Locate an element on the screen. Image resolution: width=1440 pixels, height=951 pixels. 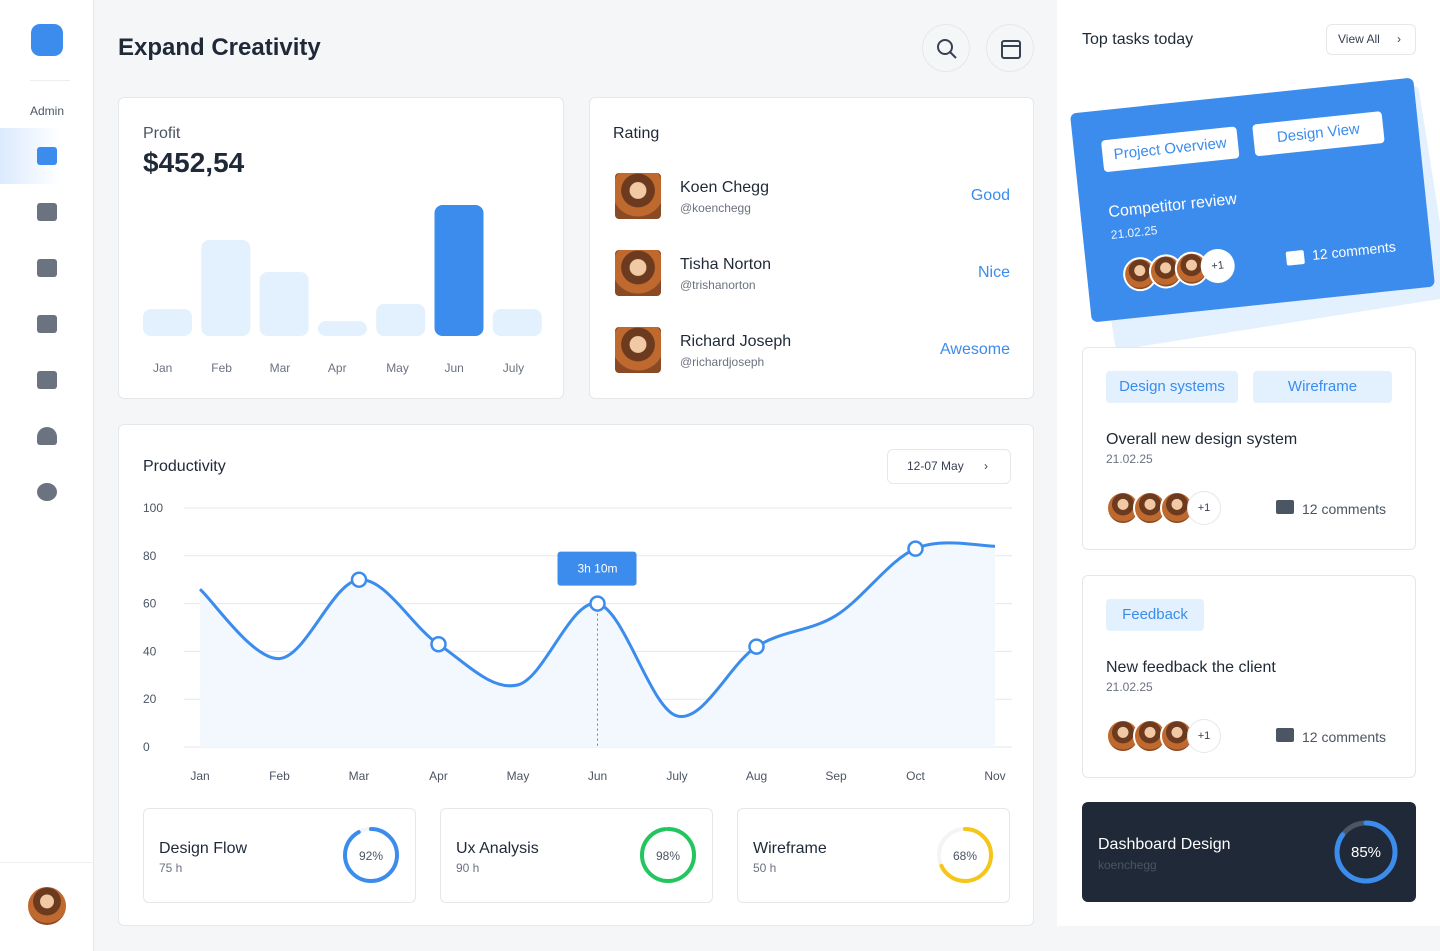
person-name: Koen Chegg is located at coordinates (724, 187).